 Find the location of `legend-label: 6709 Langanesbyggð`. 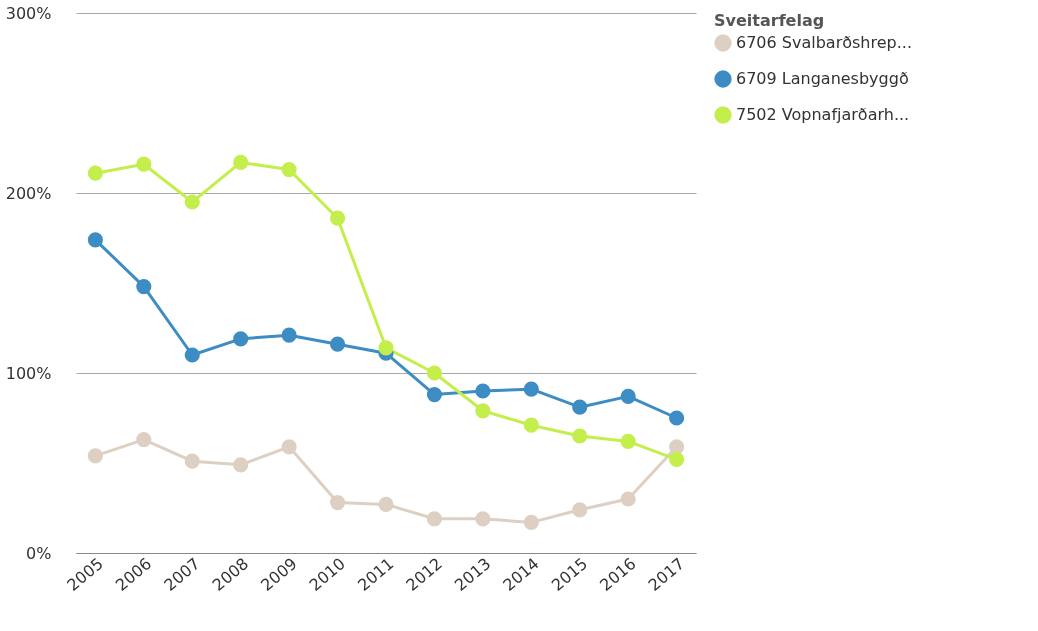

legend-label: 6709 Langanesbyggð is located at coordinates (822, 78).